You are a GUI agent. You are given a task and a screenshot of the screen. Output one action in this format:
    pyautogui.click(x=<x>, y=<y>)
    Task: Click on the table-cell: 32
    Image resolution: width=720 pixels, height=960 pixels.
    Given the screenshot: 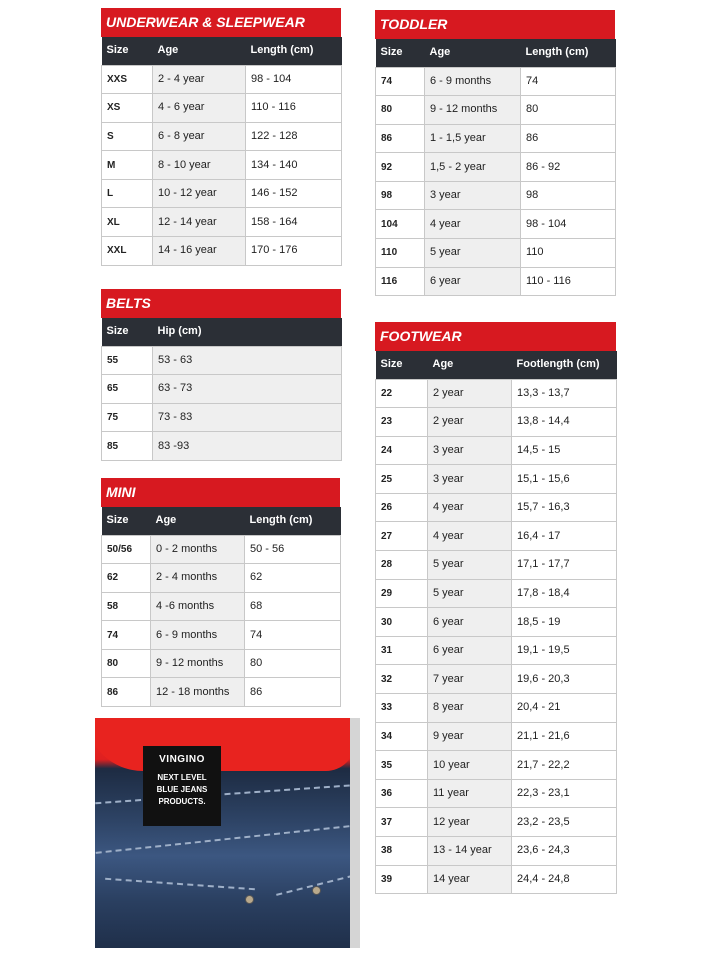 What is the action you would take?
    pyautogui.click(x=401, y=679)
    